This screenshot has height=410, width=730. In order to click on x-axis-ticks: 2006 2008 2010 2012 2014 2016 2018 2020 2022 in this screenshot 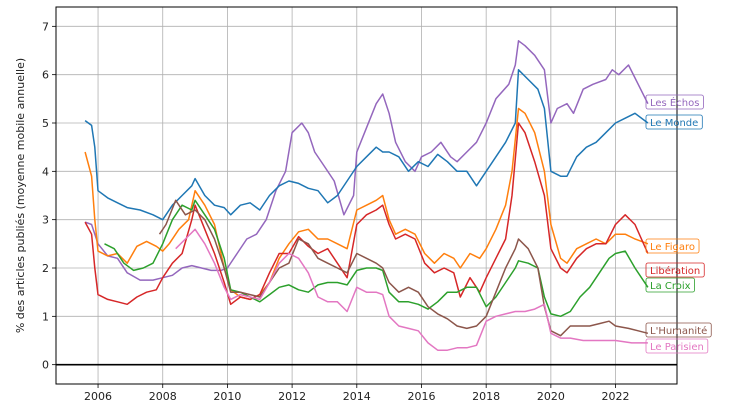, I will do `click(357, 393)`.